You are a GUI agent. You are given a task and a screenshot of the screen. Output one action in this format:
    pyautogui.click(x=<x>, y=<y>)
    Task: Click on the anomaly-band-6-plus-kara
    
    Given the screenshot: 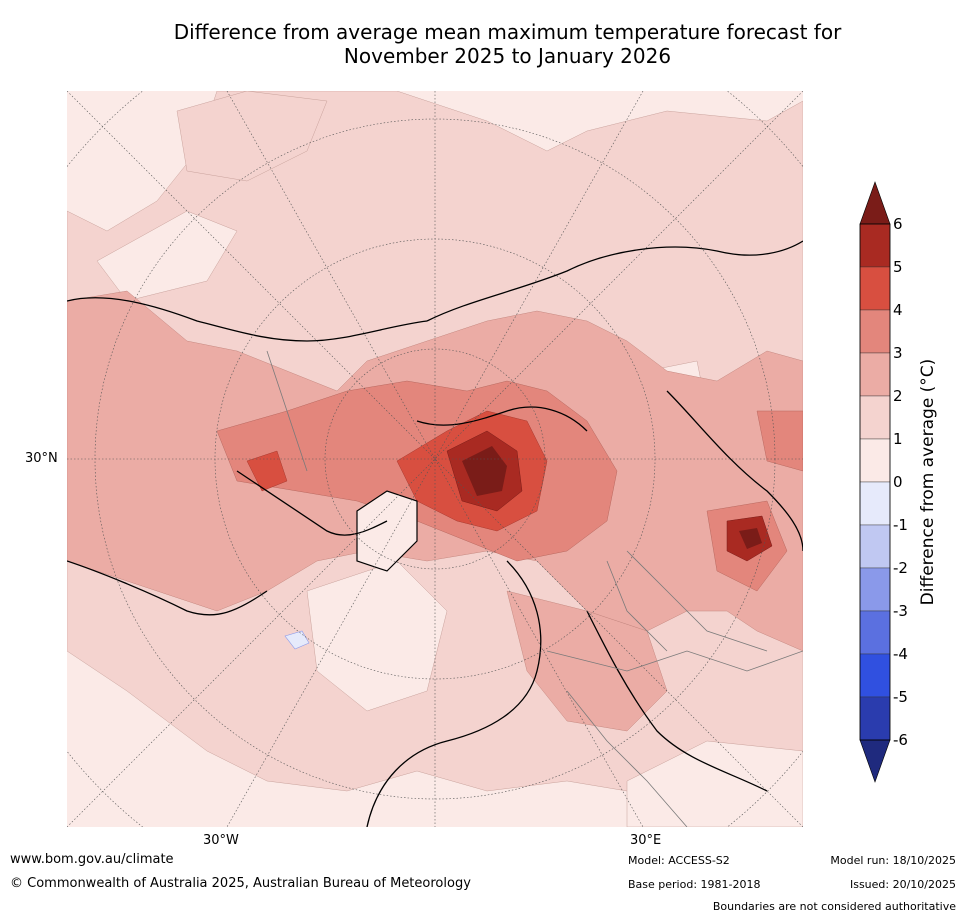 What is the action you would take?
    pyautogui.click(x=484, y=471)
    